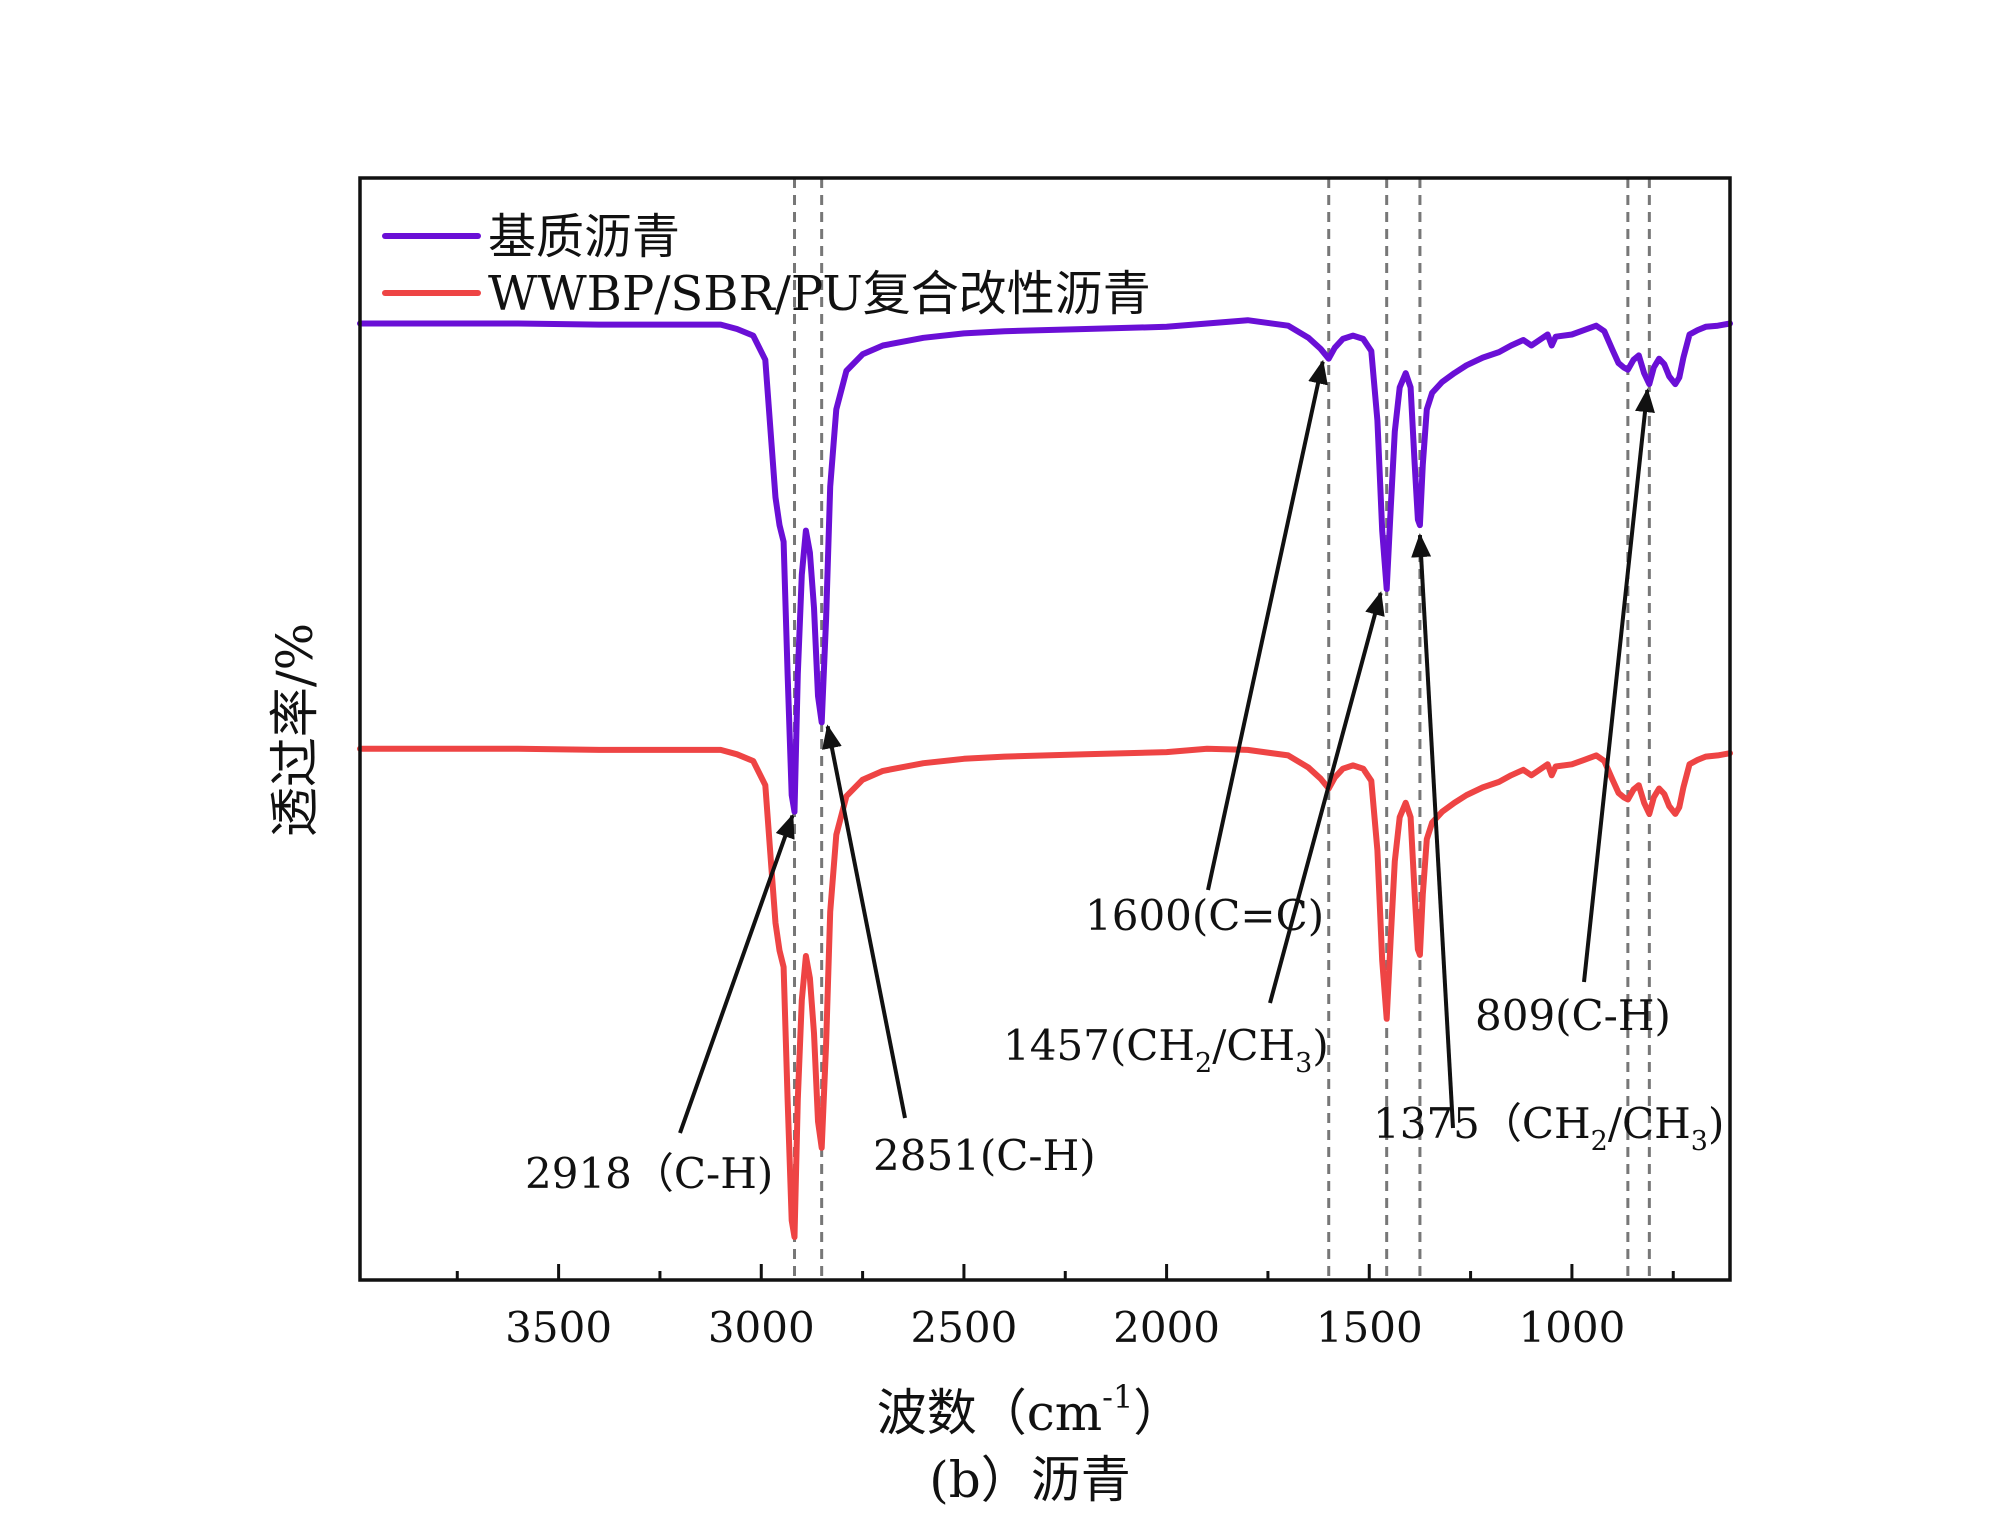  I want to click on annotation-label: 1600(C=C), so click(1204, 915).